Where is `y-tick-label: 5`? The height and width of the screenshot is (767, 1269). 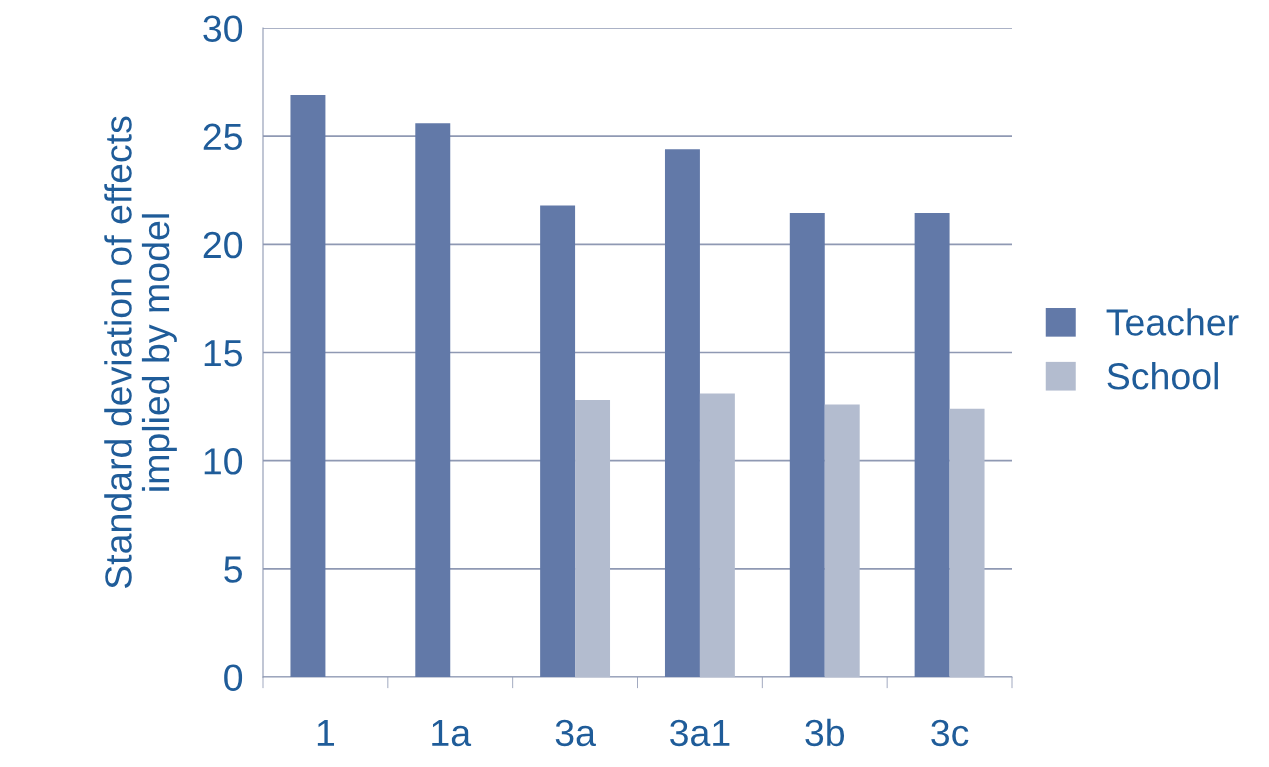
y-tick-label: 5 is located at coordinates (233, 569).